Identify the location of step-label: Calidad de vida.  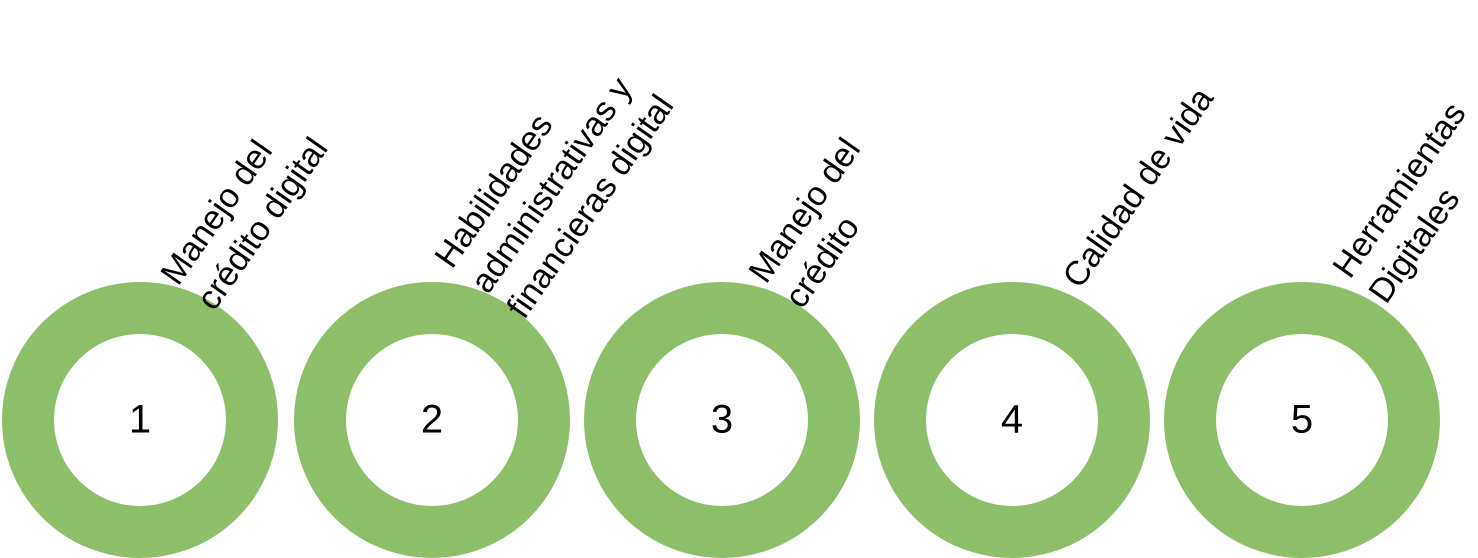
(1138, 188).